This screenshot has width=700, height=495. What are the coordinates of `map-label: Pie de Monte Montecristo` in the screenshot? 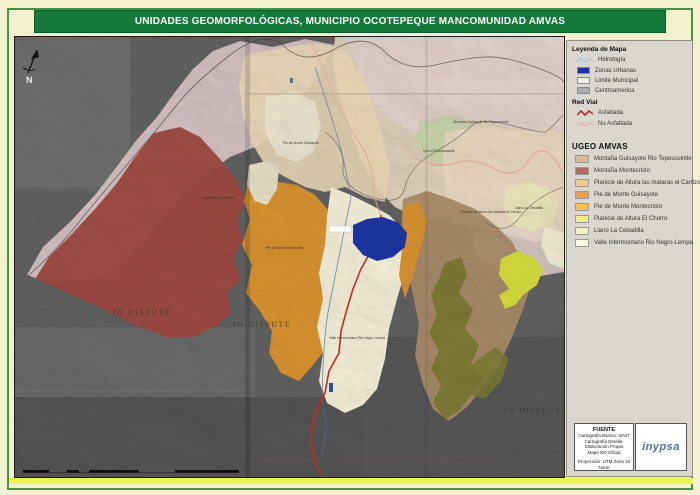 It's located at (285, 248).